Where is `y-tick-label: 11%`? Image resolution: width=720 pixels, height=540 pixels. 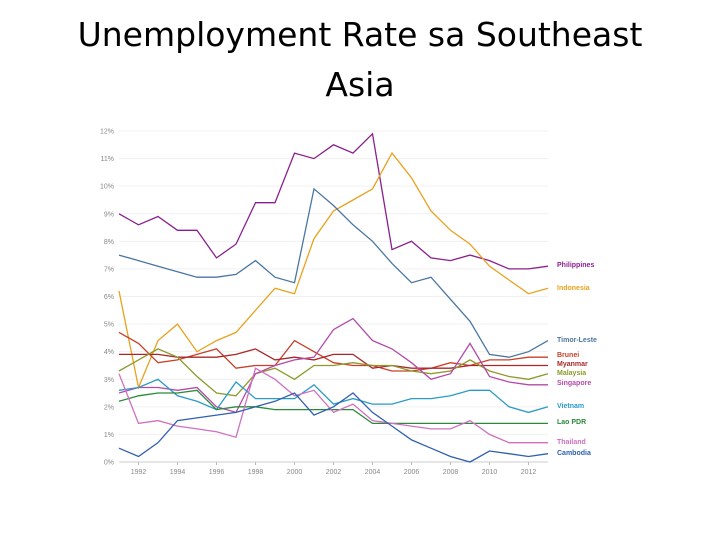 y-tick-label: 11% is located at coordinates (108, 159).